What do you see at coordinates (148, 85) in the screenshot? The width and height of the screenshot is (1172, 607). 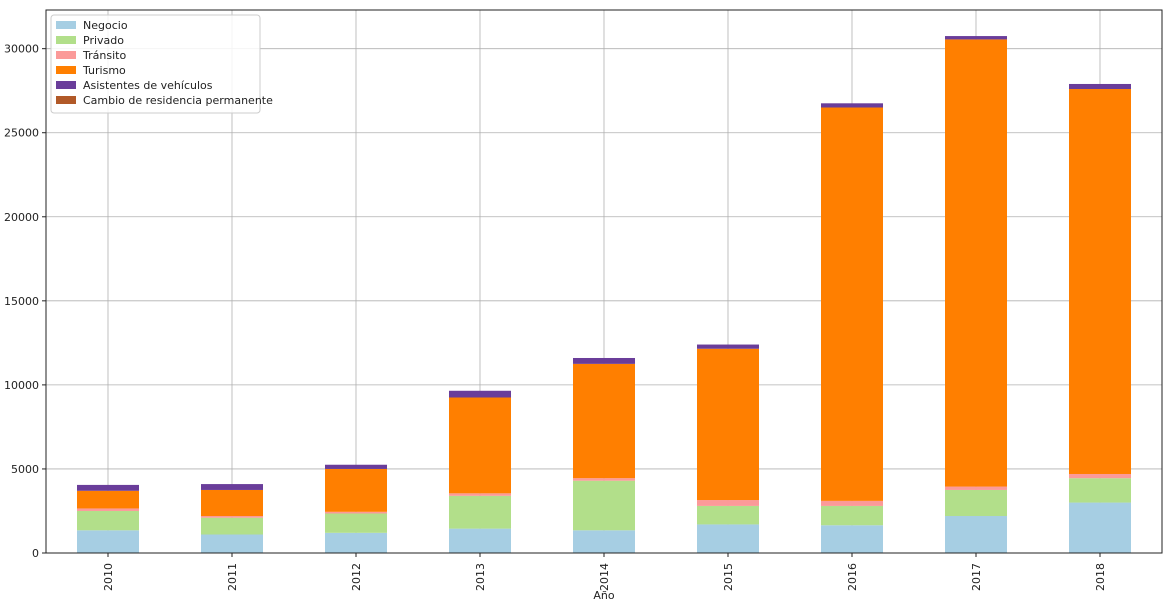 I see `legend-label: Asistentes de vehículos` at bounding box center [148, 85].